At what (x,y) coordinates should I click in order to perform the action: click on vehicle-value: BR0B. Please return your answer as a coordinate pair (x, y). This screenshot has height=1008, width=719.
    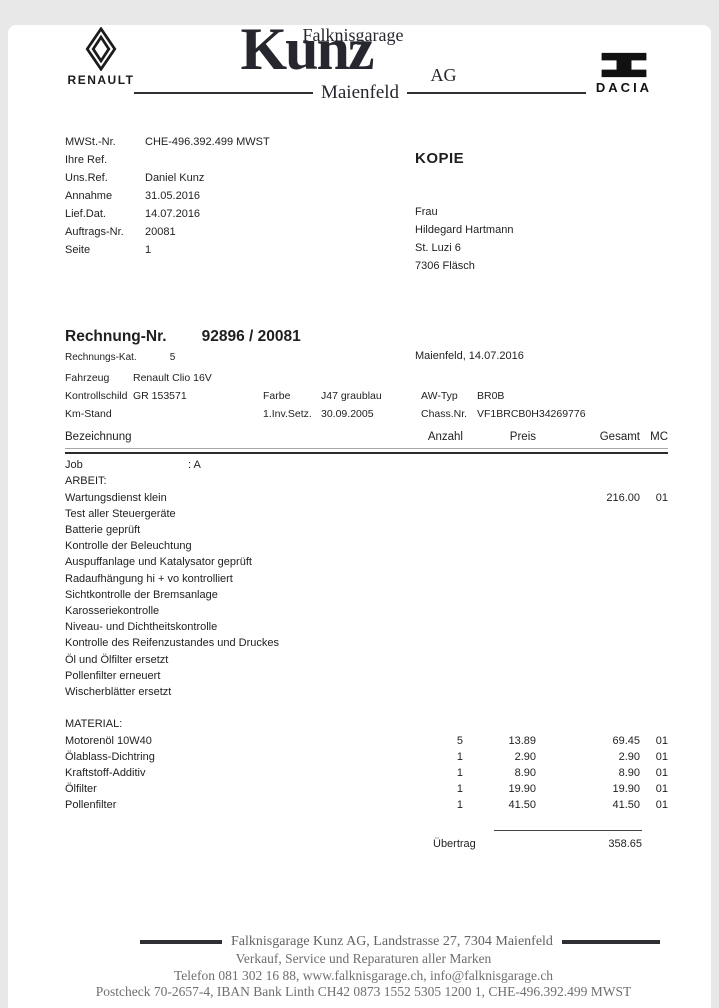
    Looking at the image, I should click on (491, 396).